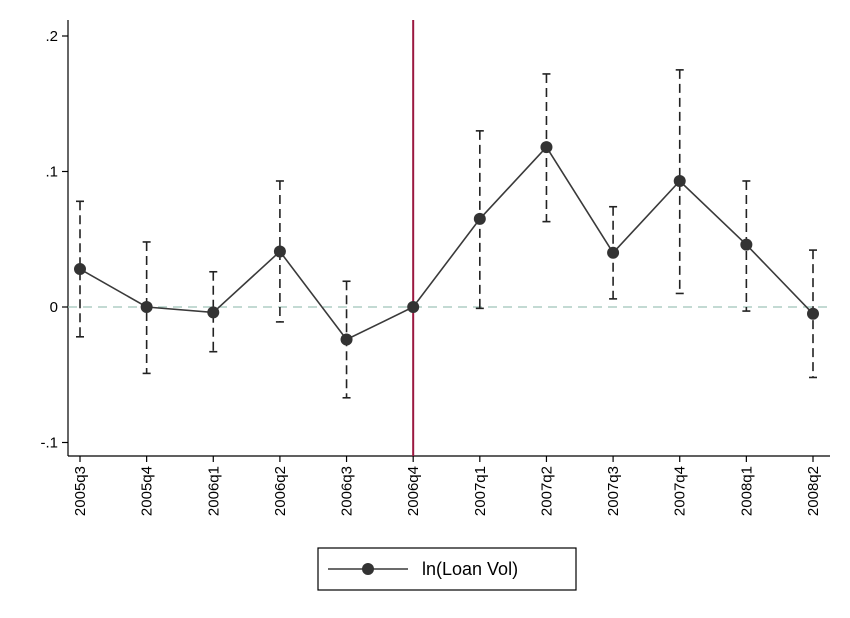 This screenshot has width=850, height=618. I want to click on y-tick-label: 0, so click(54, 307).